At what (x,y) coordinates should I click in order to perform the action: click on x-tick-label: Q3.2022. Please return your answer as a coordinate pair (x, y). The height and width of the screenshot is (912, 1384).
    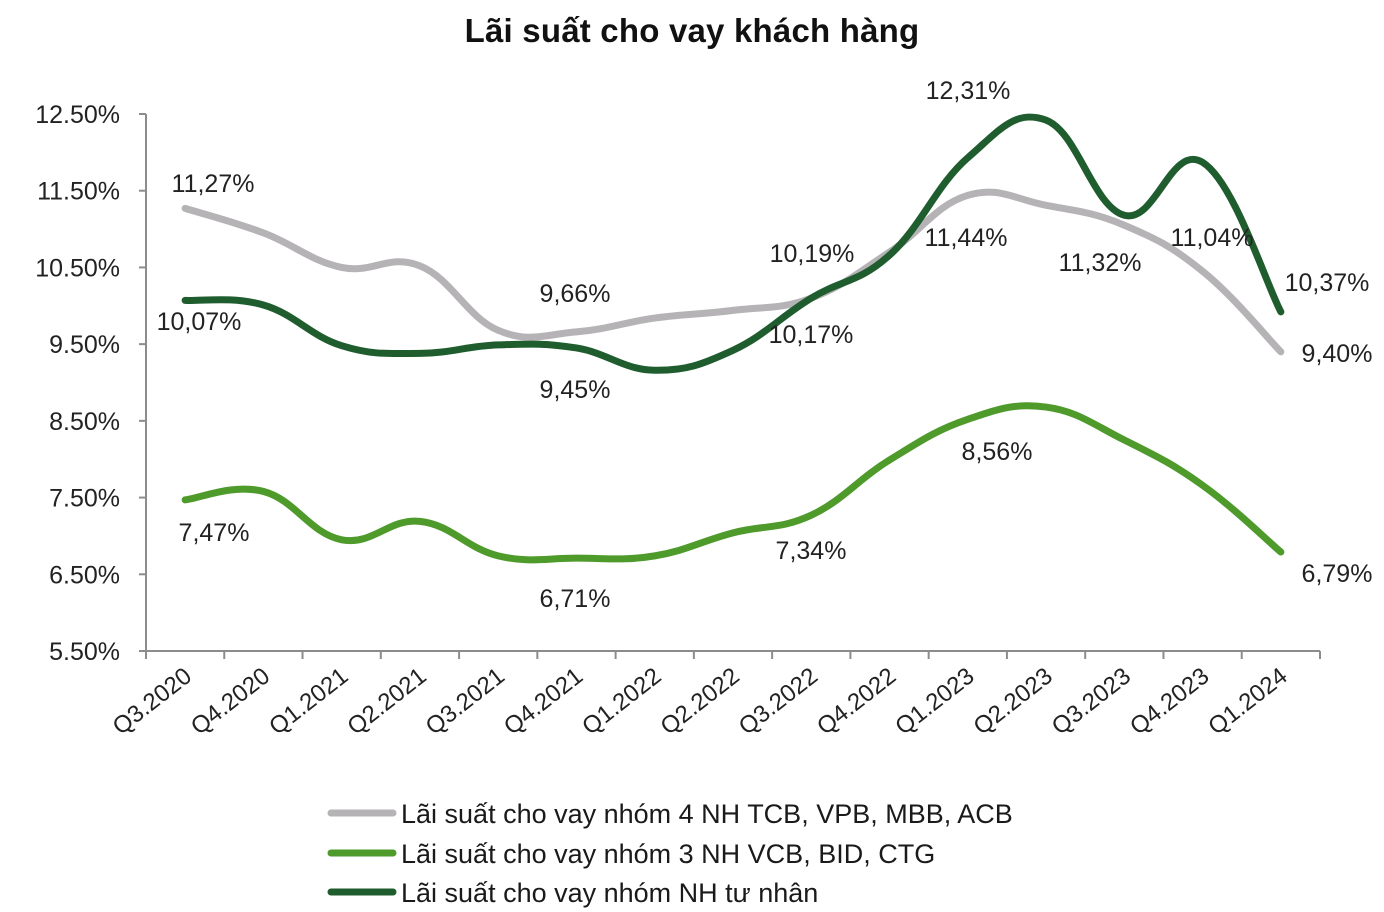
    Looking at the image, I should click on (778, 701).